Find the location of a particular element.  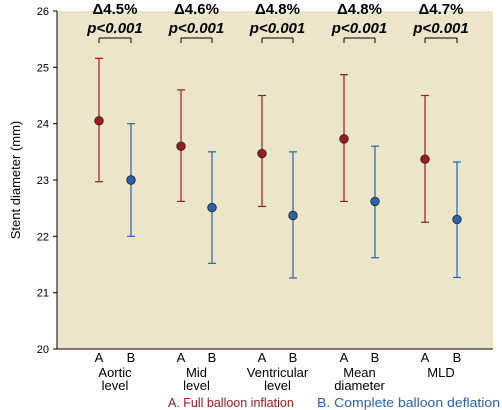

y-ticks: 20 21 22 23 24 25 26 is located at coordinates (47, 181).